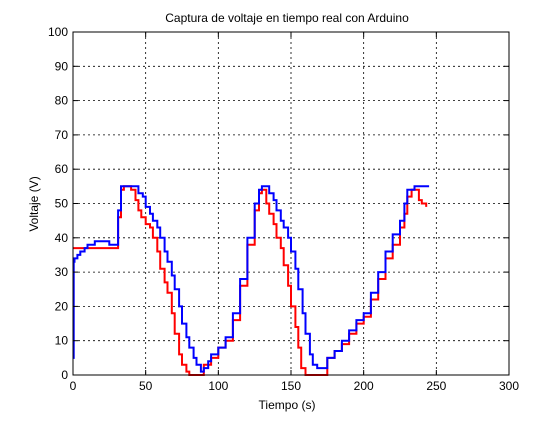 This screenshot has height=427, width=560. What do you see at coordinates (62, 101) in the screenshot?
I see `y-tick-label: 80` at bounding box center [62, 101].